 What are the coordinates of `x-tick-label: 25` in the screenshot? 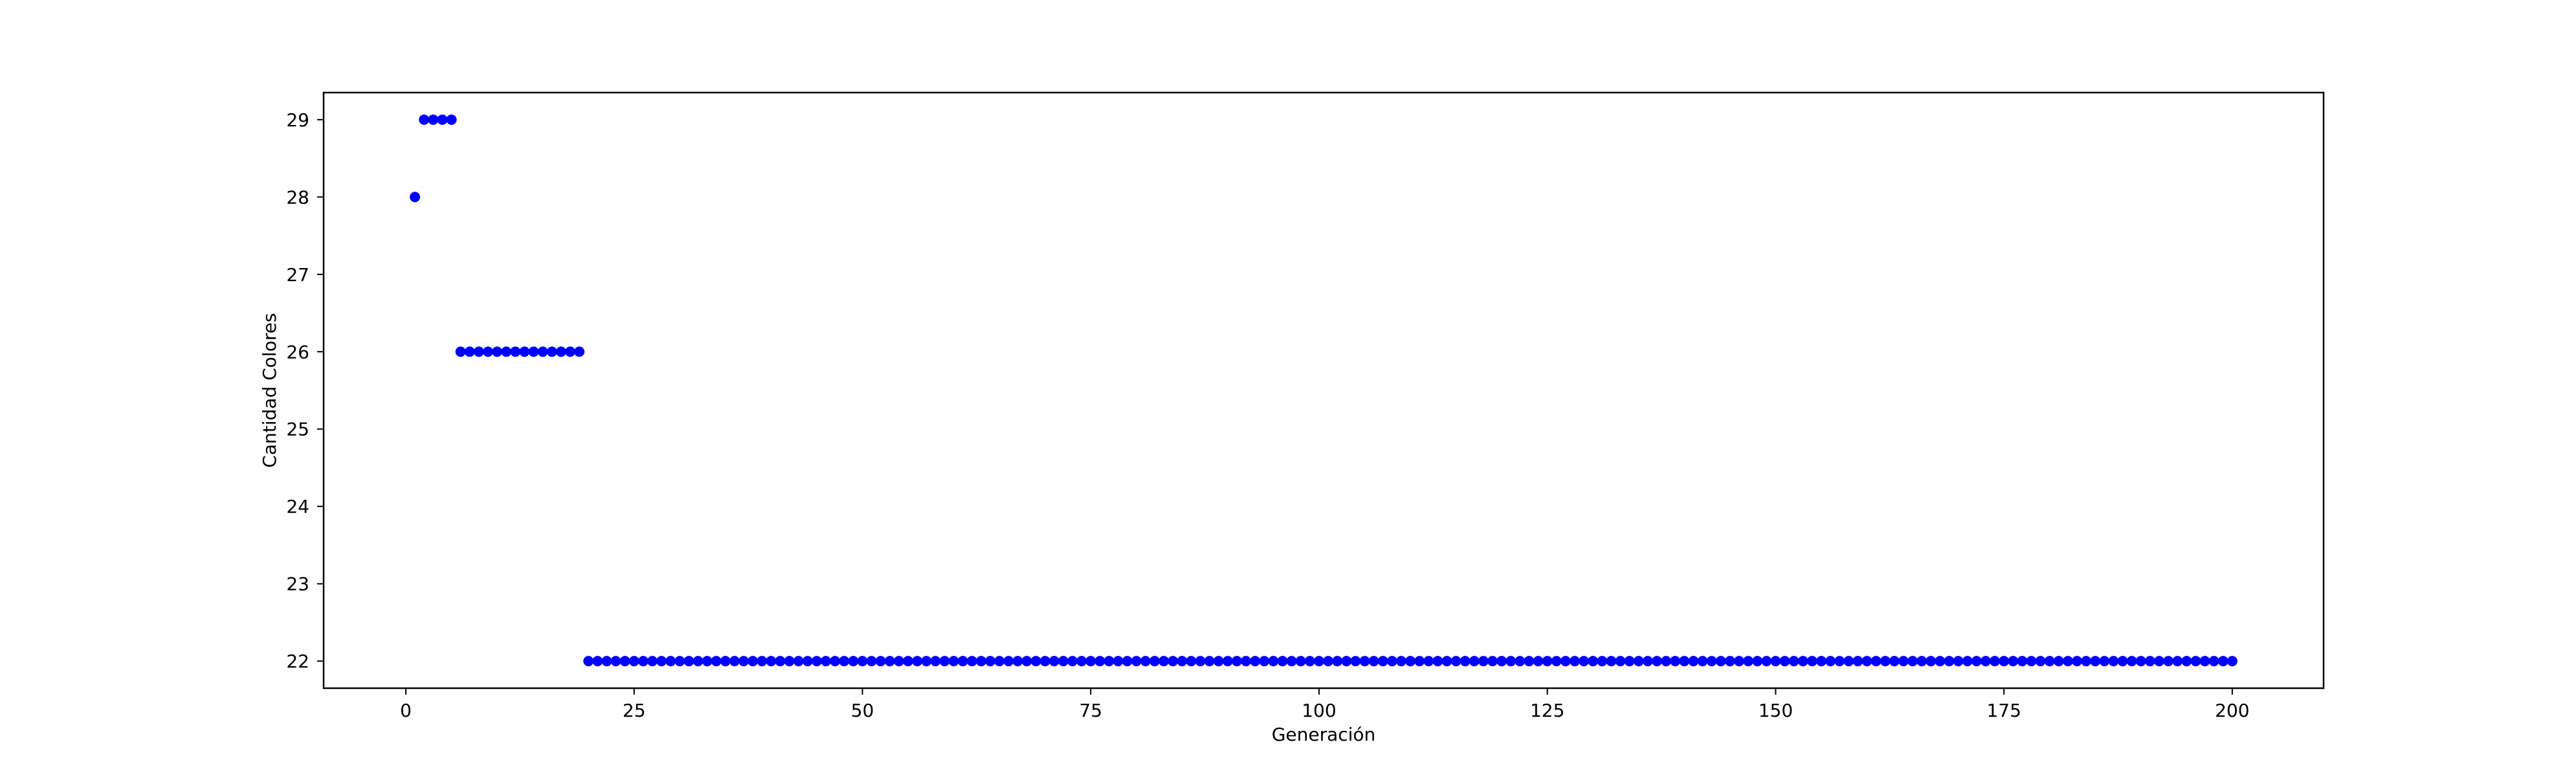 It's located at (634, 710).